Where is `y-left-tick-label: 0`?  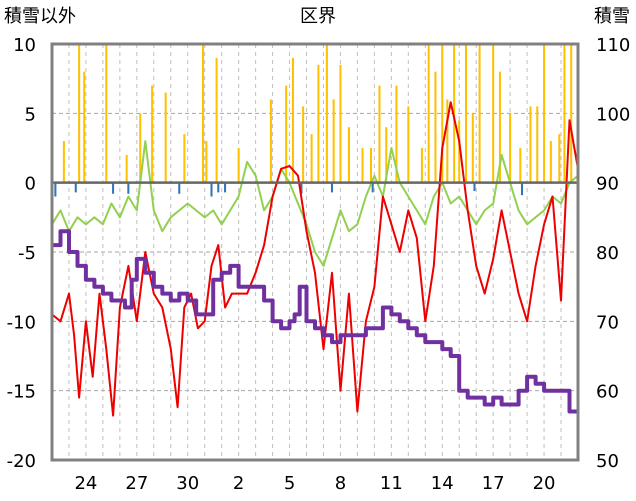 y-left-tick-label: 0 is located at coordinates (30, 184).